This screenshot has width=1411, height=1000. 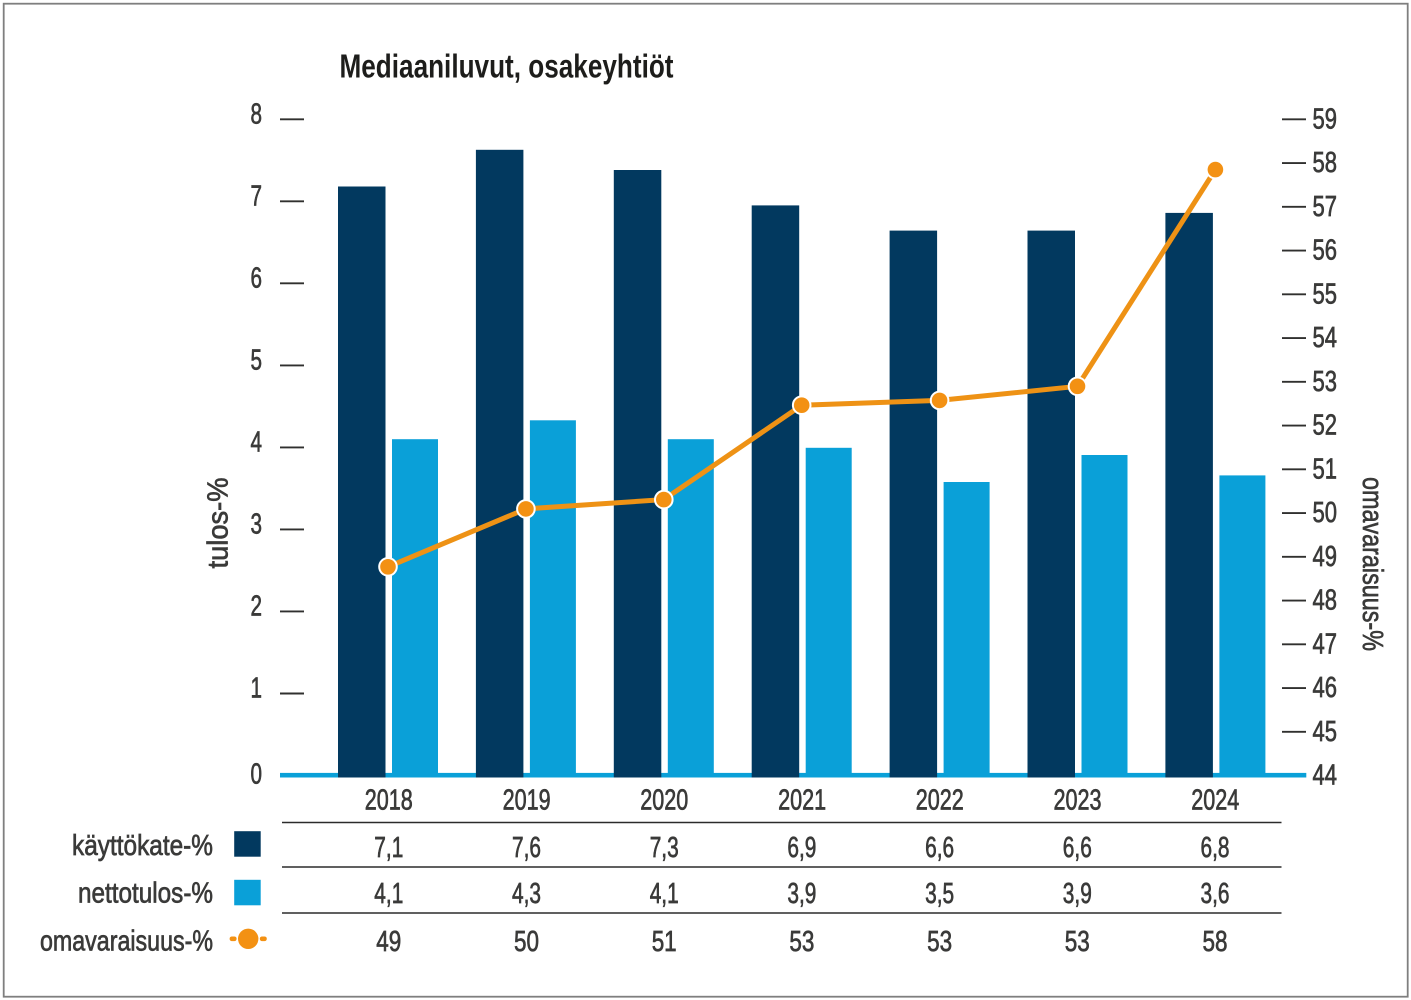 I want to click on svg-text: 6, so click(x=257, y=278).